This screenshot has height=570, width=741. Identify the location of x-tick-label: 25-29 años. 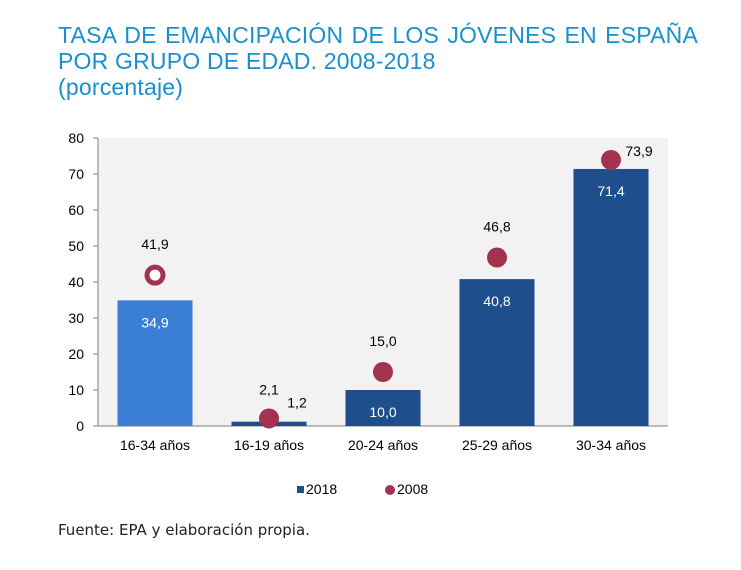
(497, 445).